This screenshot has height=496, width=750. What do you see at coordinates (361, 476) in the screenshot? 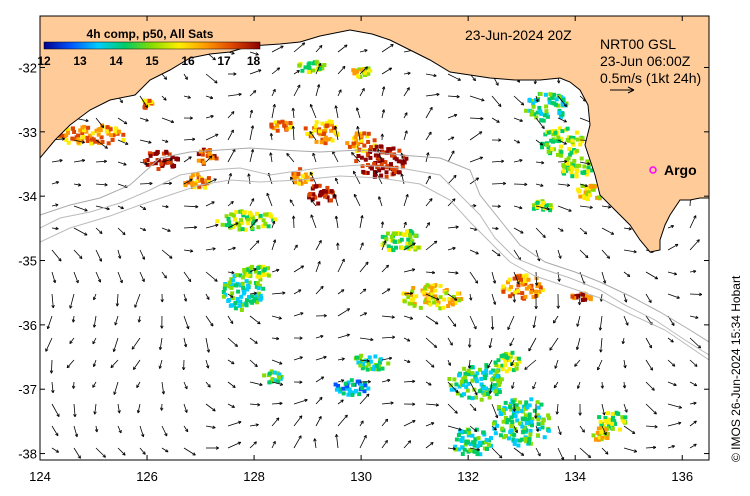
I see `x-tick-label: 130` at bounding box center [361, 476].